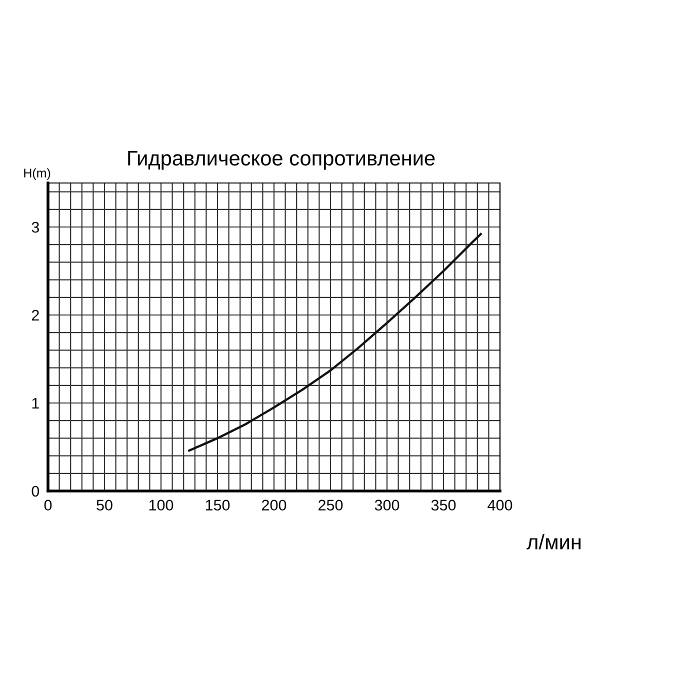 This screenshot has height=700, width=700. Describe the element at coordinates (35, 403) in the screenshot. I see `y-tick-label: 1` at that location.